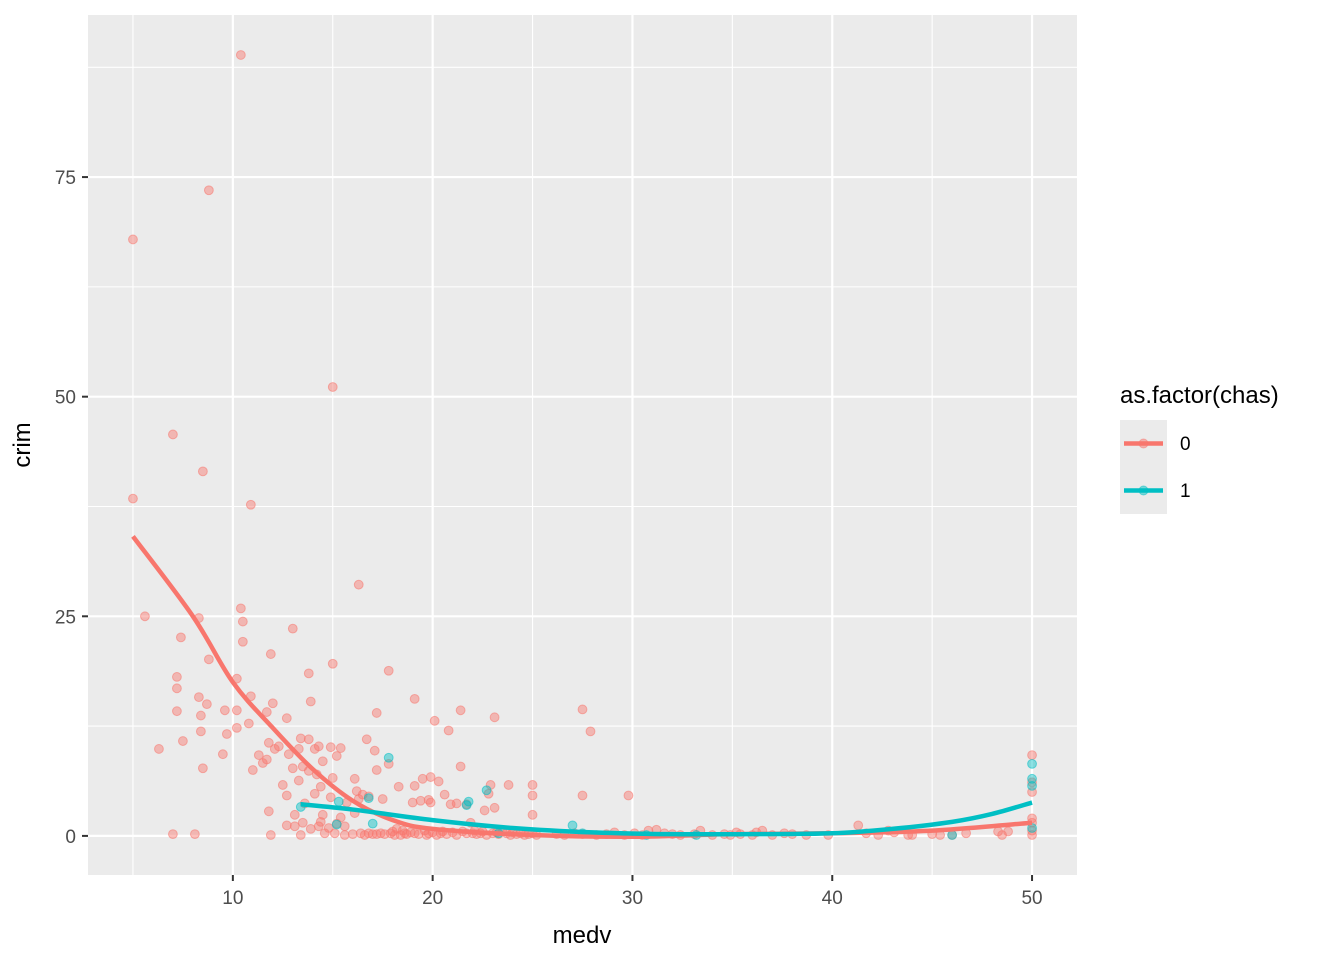  What do you see at coordinates (582, 935) in the screenshot?
I see `x-axis-title: medv` at bounding box center [582, 935].